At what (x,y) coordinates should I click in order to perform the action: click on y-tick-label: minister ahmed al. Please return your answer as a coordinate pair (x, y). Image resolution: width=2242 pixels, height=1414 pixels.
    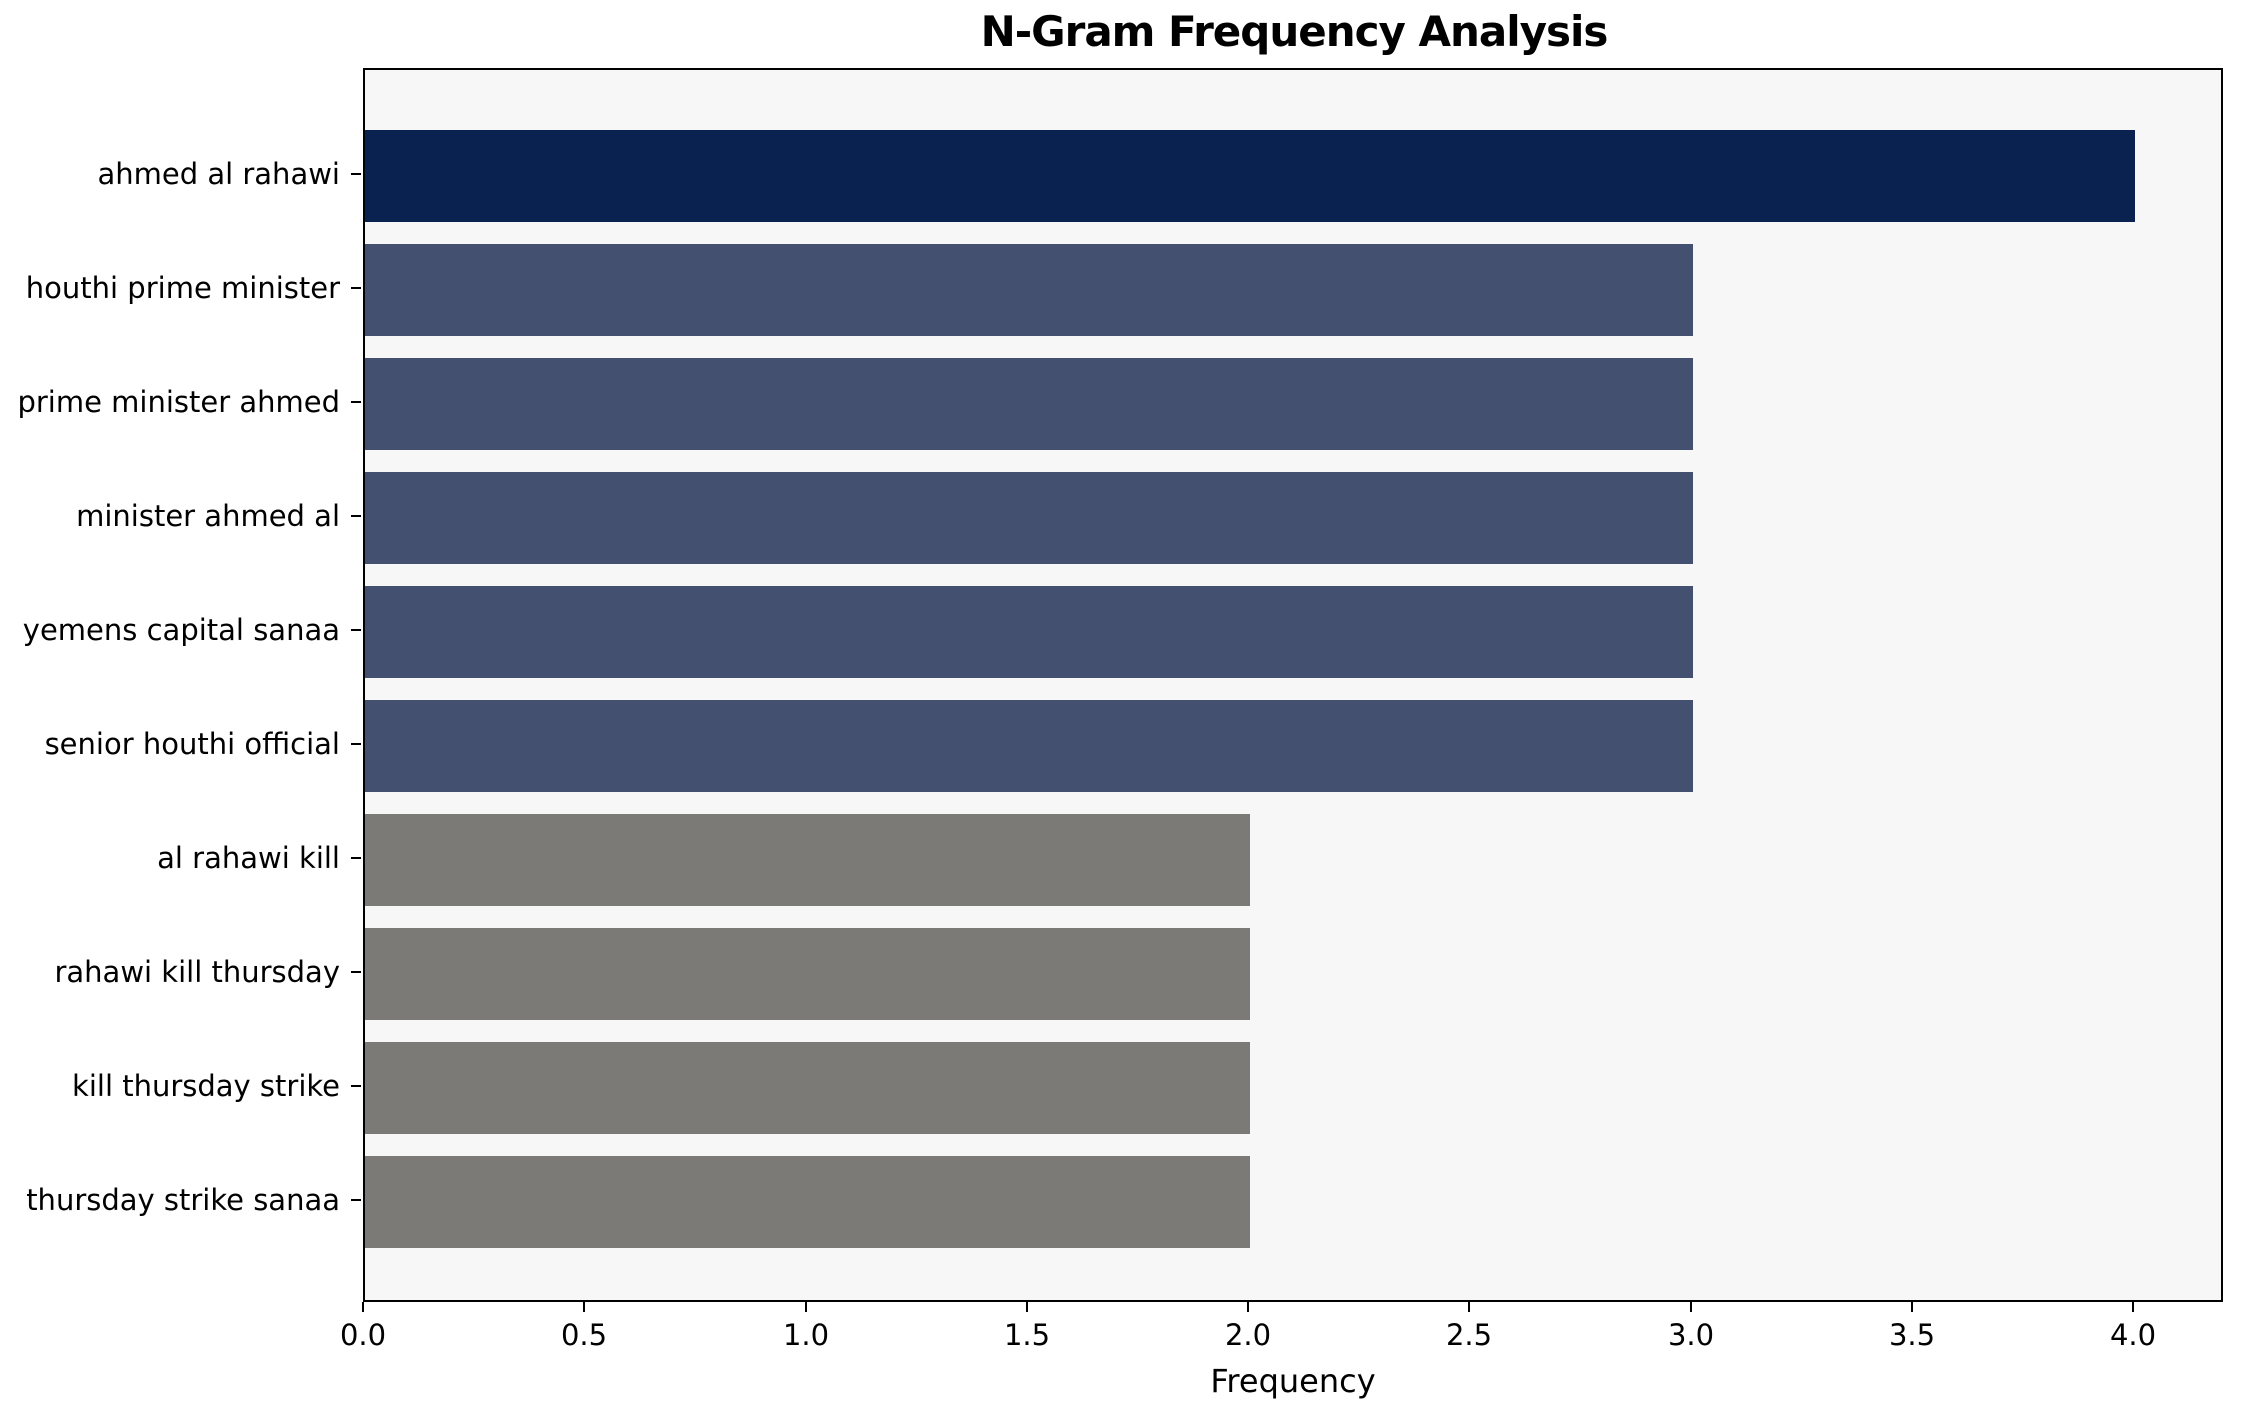
    Looking at the image, I should click on (208, 516).